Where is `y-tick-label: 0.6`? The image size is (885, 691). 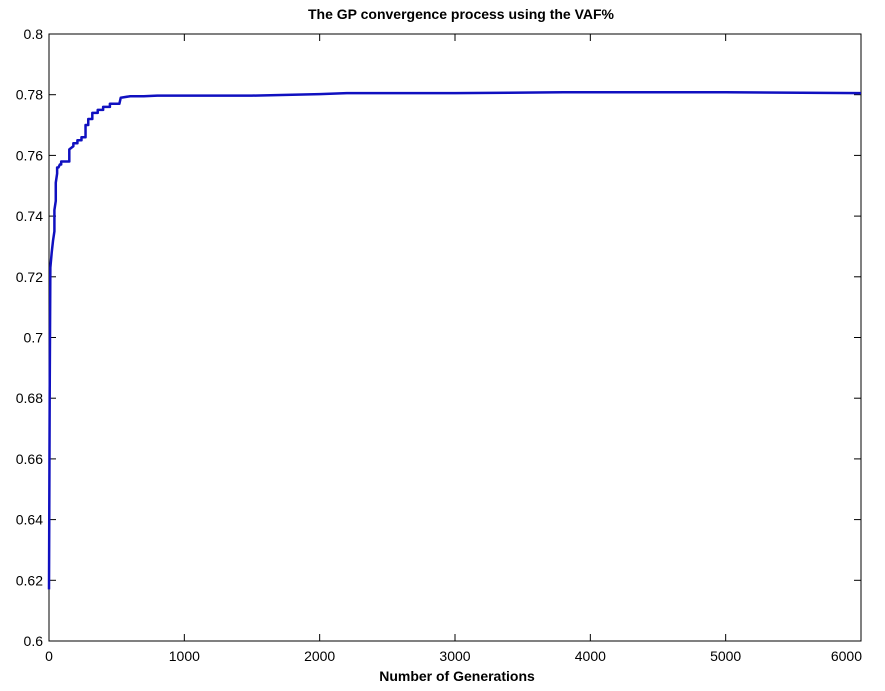
y-tick-label: 0.6 is located at coordinates (34, 641).